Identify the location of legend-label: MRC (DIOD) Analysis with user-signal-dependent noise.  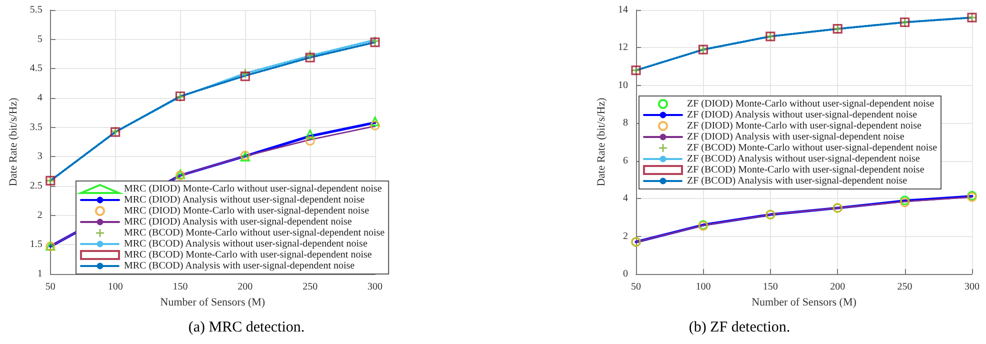
(238, 222).